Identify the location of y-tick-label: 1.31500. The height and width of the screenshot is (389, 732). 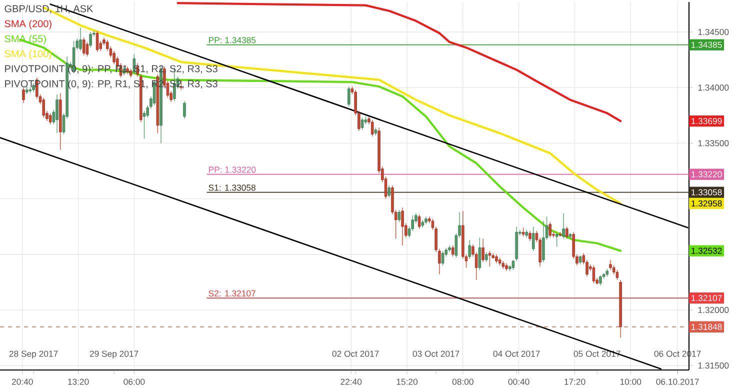
(713, 365).